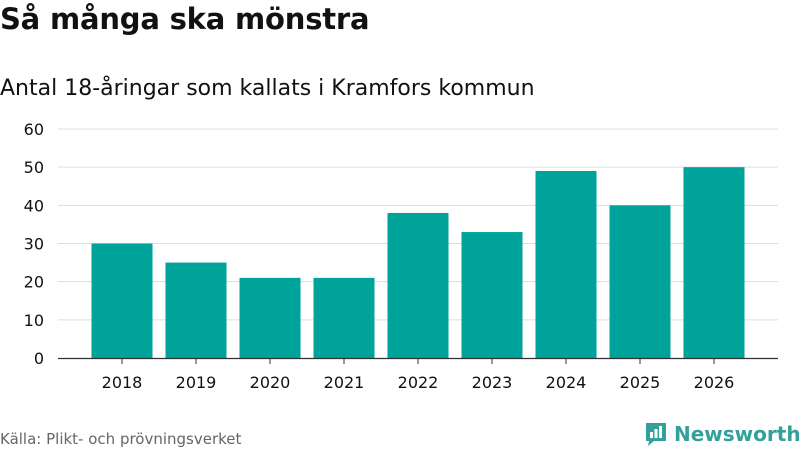  I want to click on brand-name: Newsworthy, so click(737, 434).